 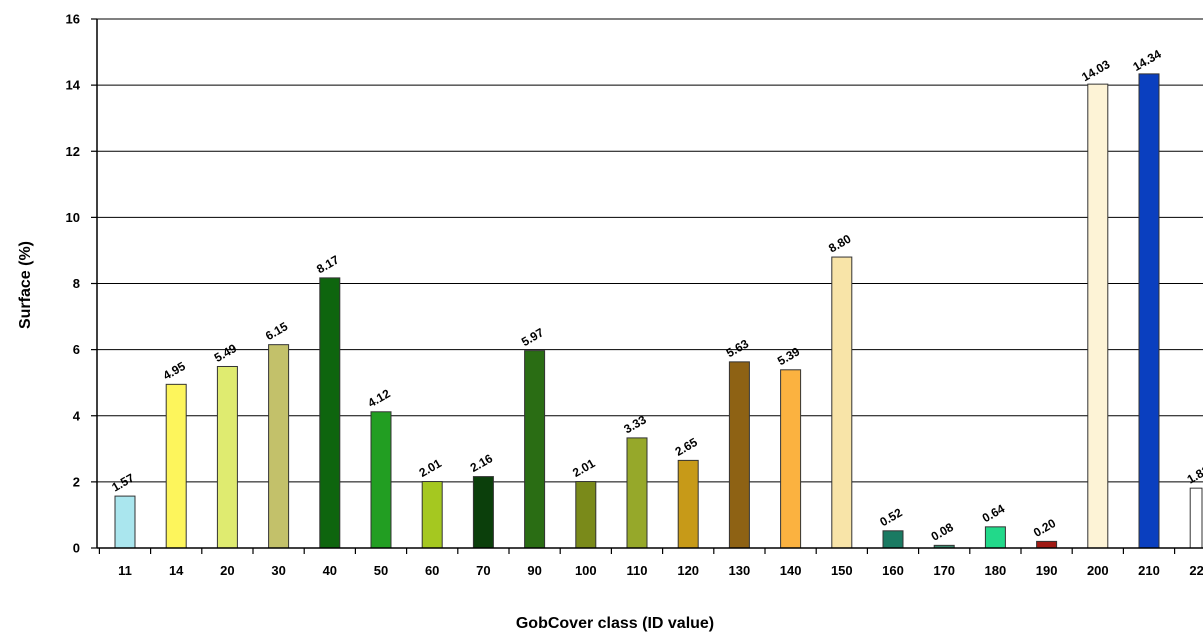 What do you see at coordinates (688, 570) in the screenshot?
I see `x-tick-label: 120` at bounding box center [688, 570].